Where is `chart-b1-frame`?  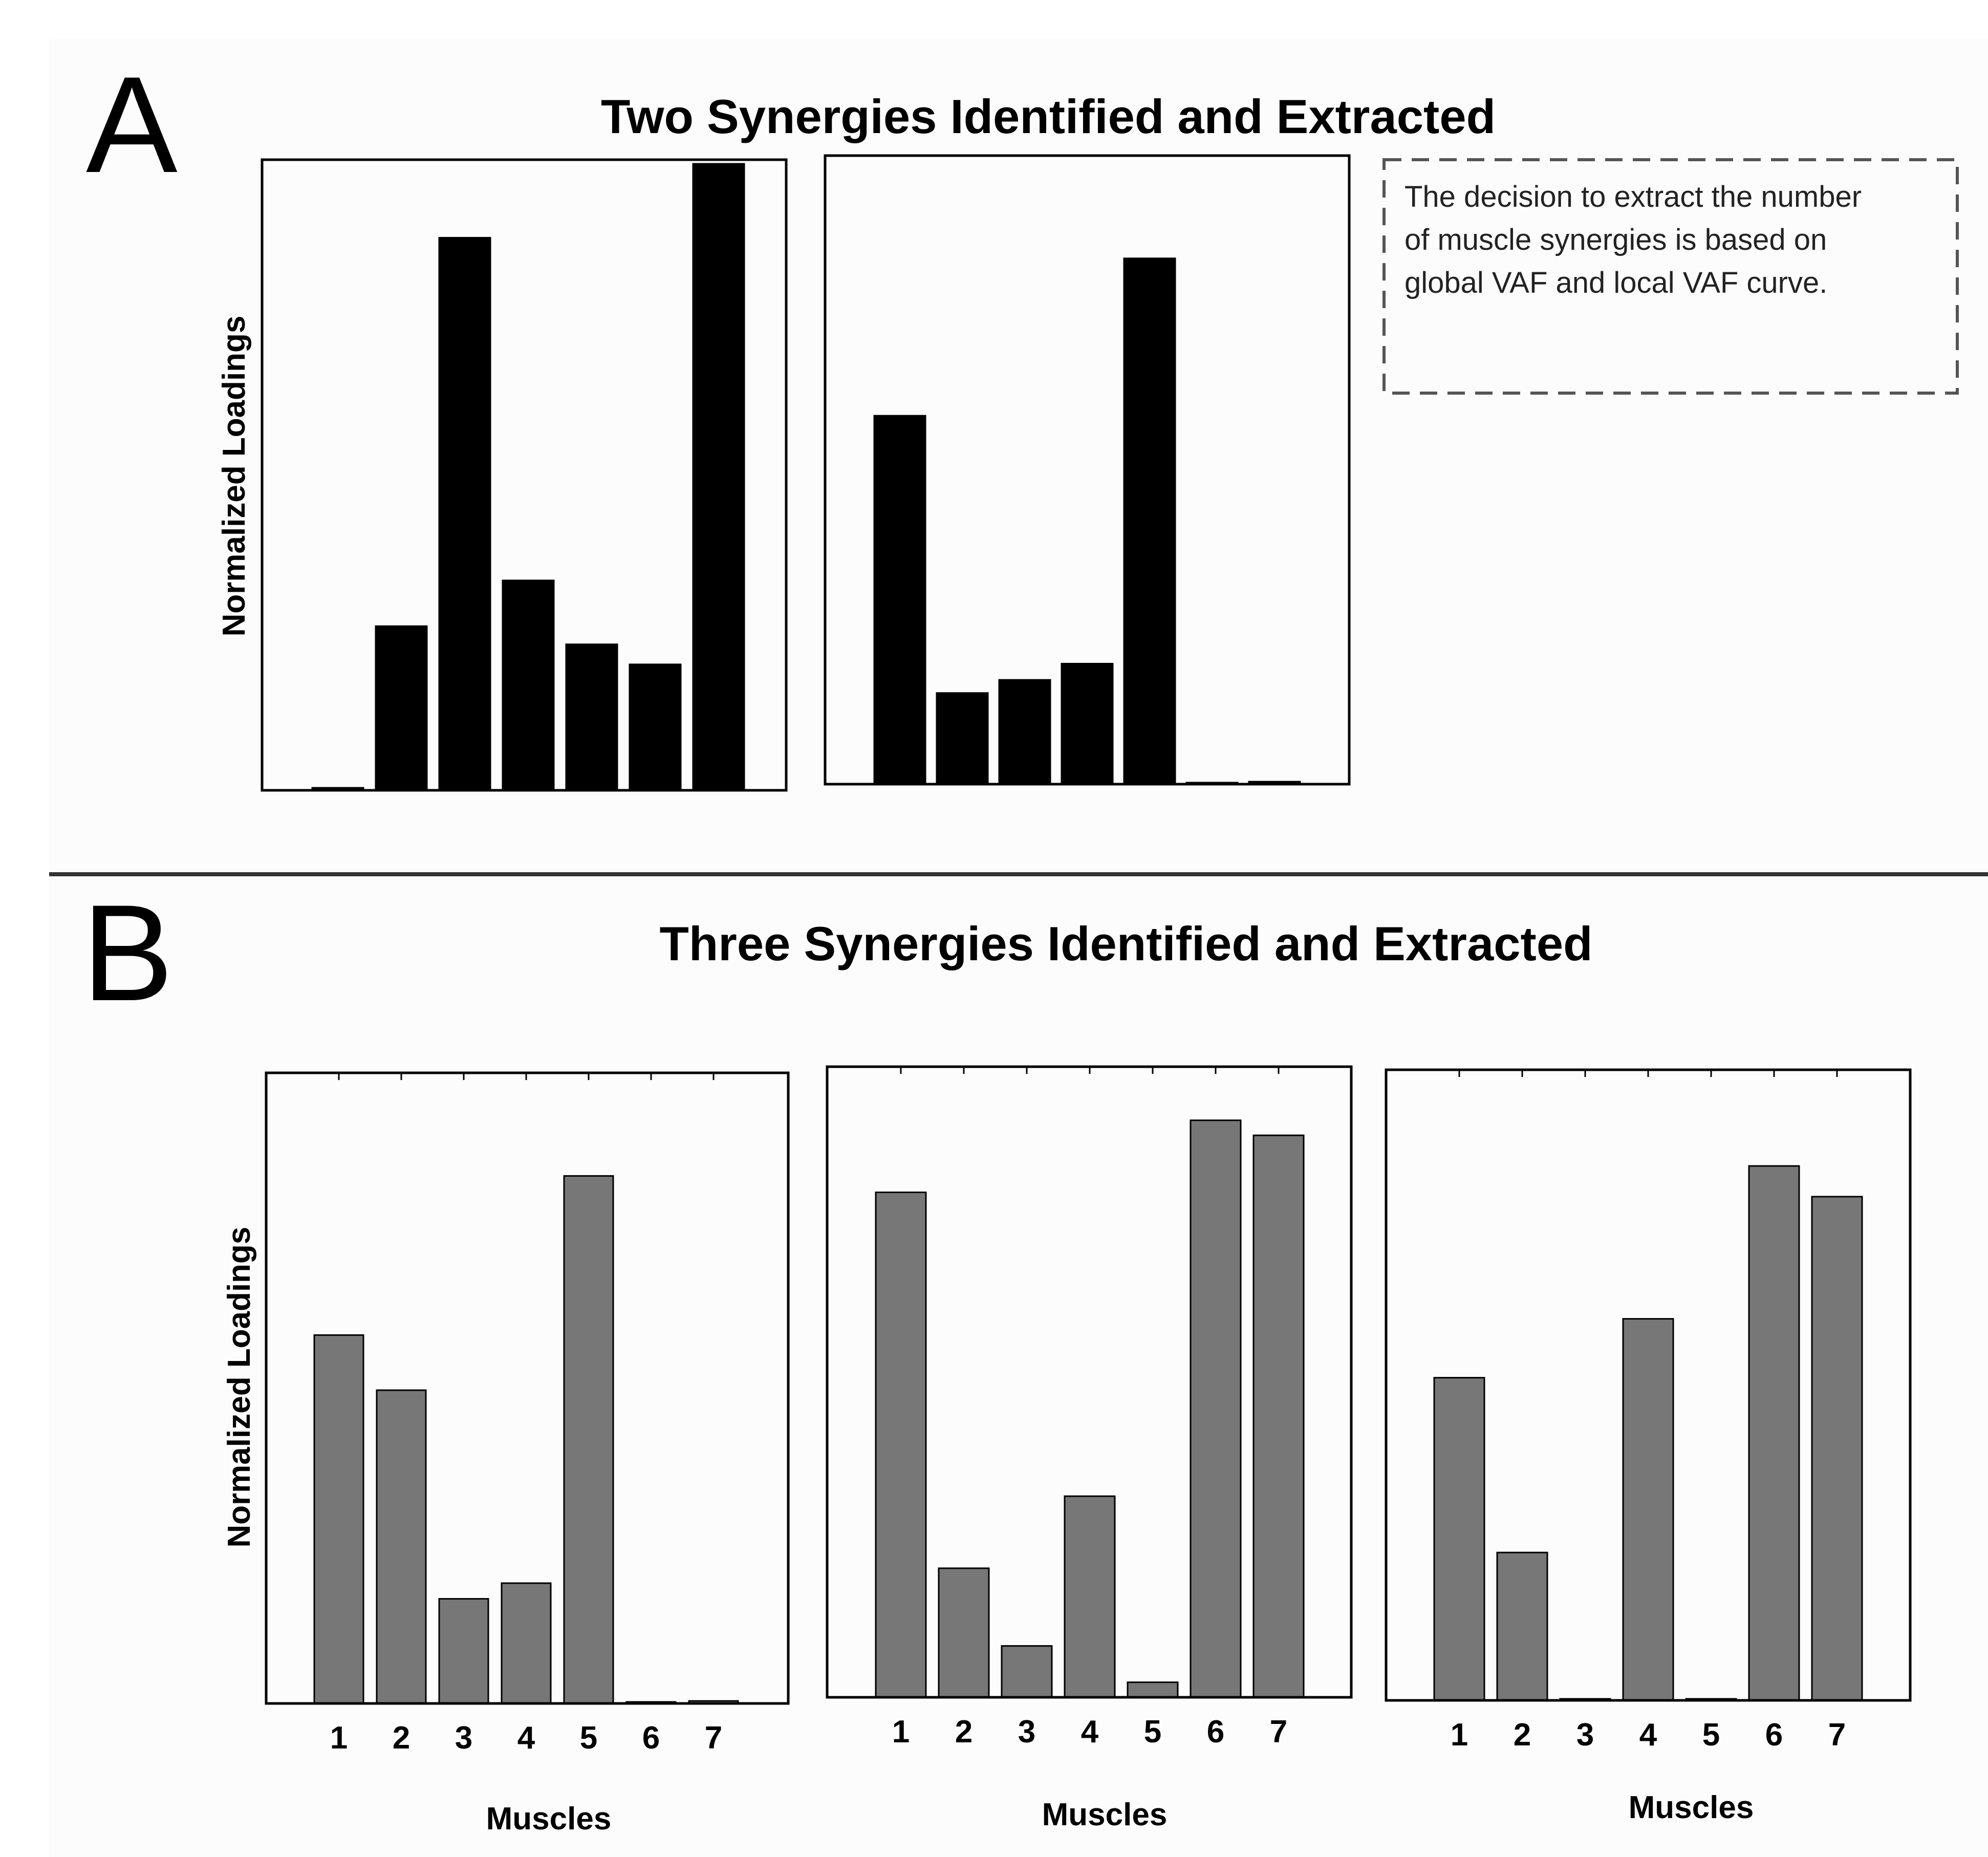
chart-b1-frame is located at coordinates (527, 1388).